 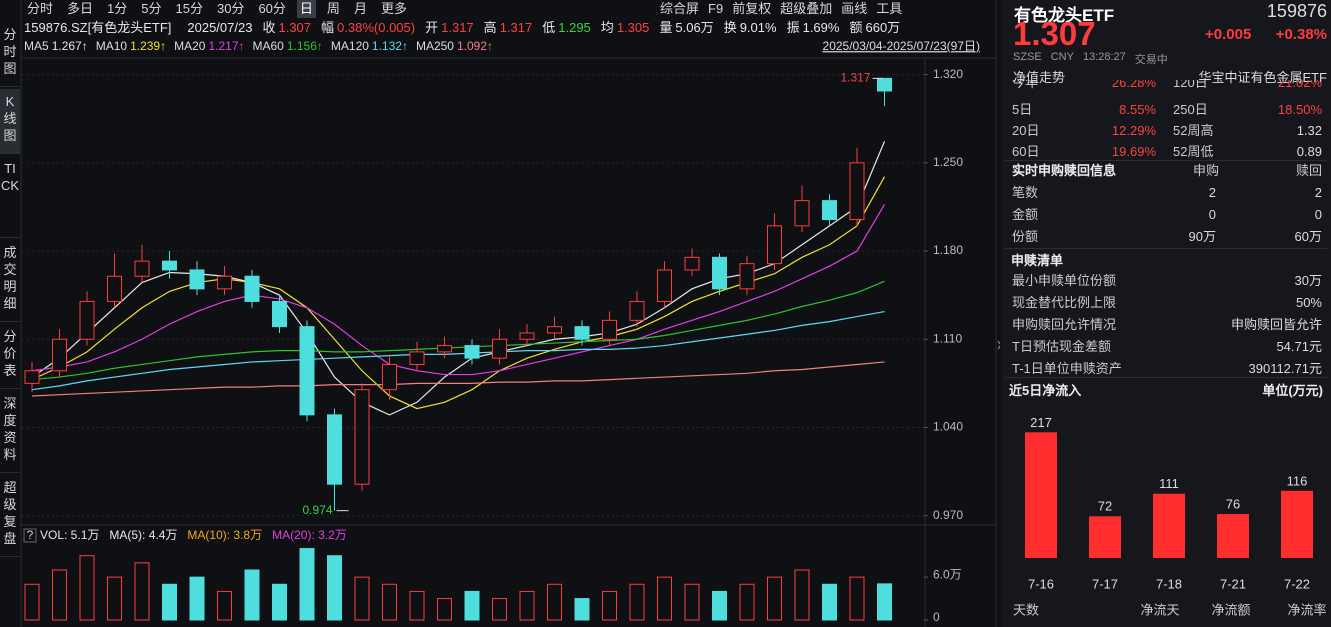 What do you see at coordinates (549, 27) in the screenshot?
I see `quote-label: 低` at bounding box center [549, 27].